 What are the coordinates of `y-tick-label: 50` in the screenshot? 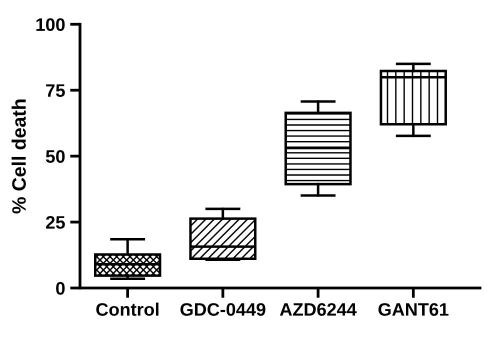 It's located at (55, 156).